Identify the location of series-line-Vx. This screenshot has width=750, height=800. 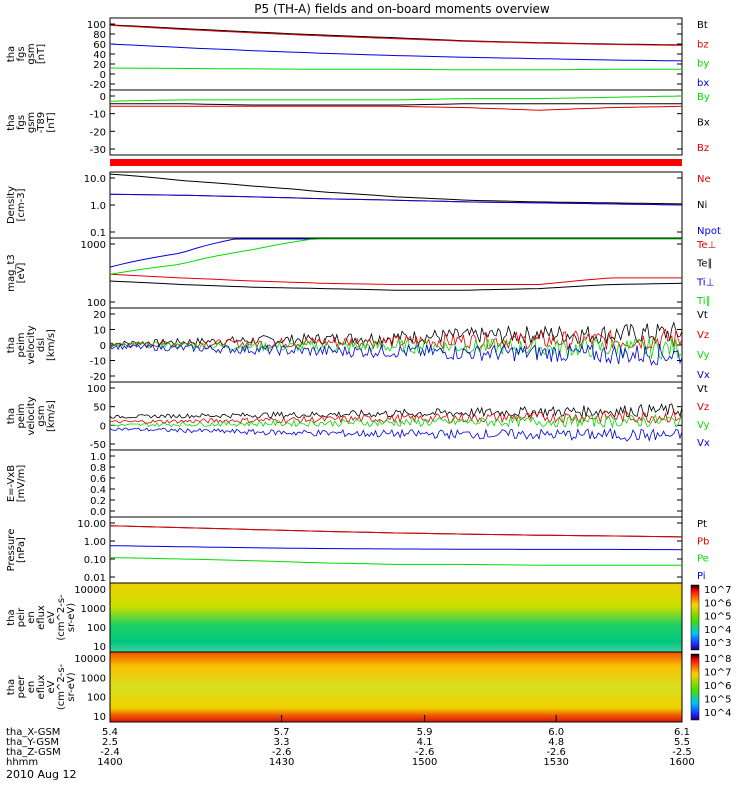
(396, 434).